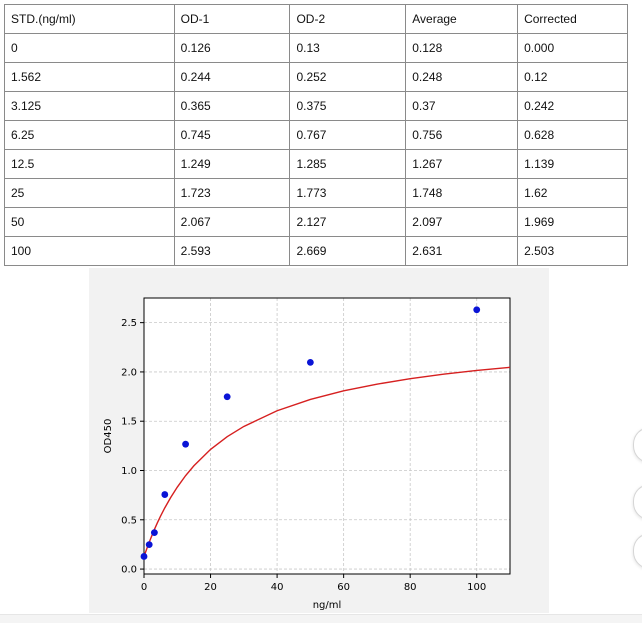  Describe the element at coordinates (89, 164) in the screenshot. I see `table-row-cell: 12.5` at that location.